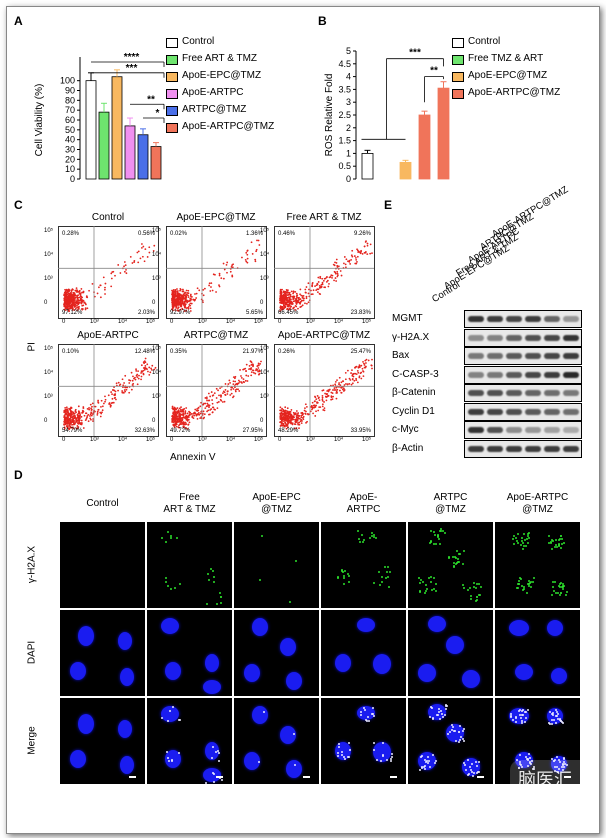  I want to click on facs-scatter-plot: 0.10% 12.48%54.79% 32.63%, so click(108, 390).